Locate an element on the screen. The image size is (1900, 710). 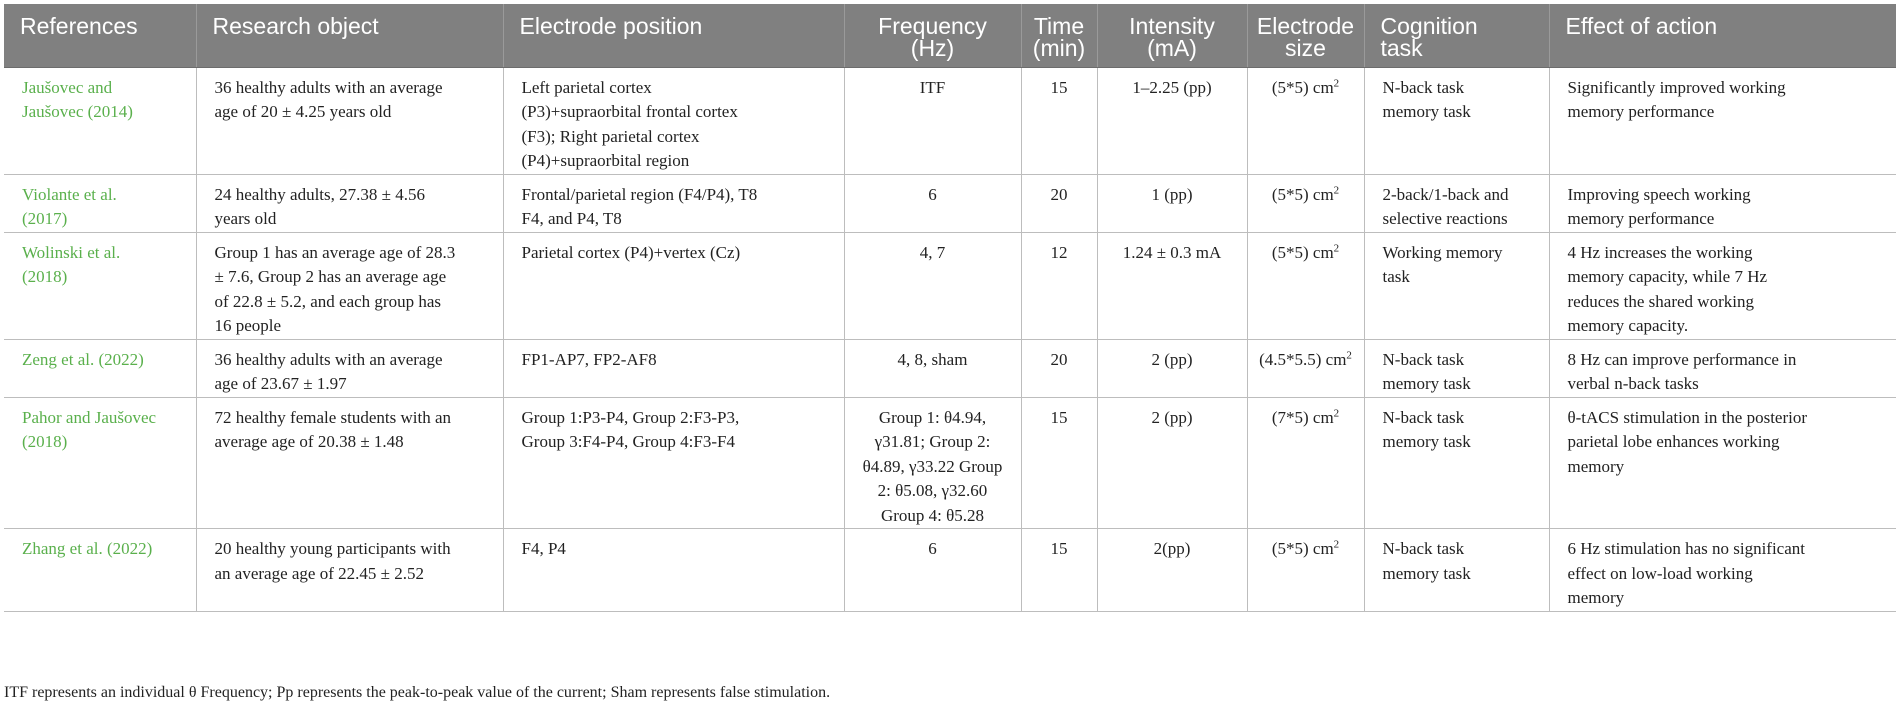
header-research-object: Research object is located at coordinates (350, 36).